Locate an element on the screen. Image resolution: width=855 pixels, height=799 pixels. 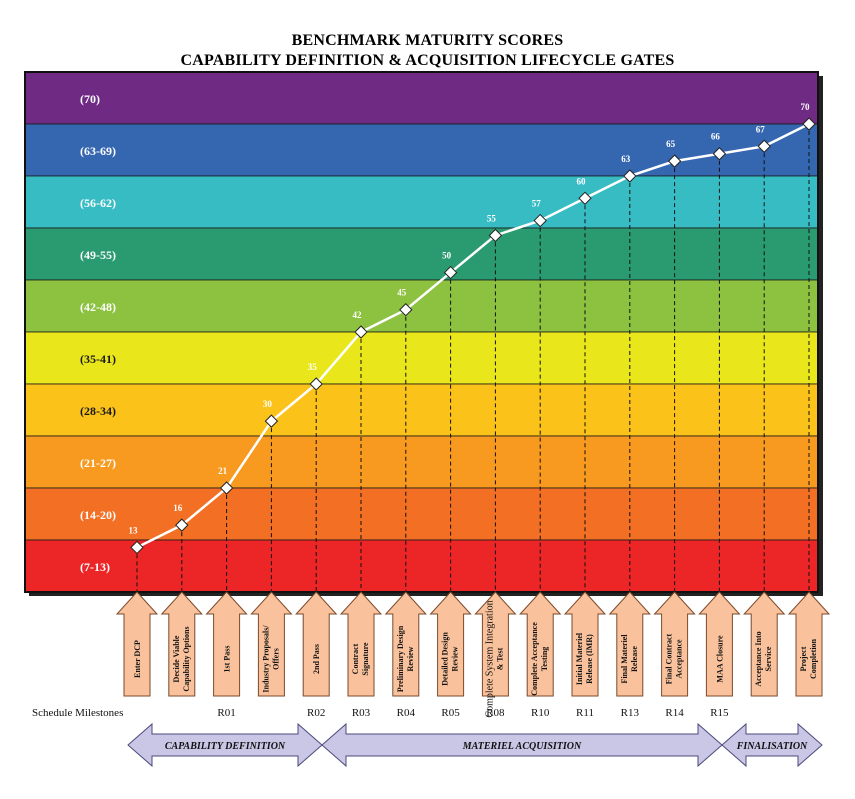
gate-label-group: Industry Proposals/Offers is located at coordinates (270, 659).